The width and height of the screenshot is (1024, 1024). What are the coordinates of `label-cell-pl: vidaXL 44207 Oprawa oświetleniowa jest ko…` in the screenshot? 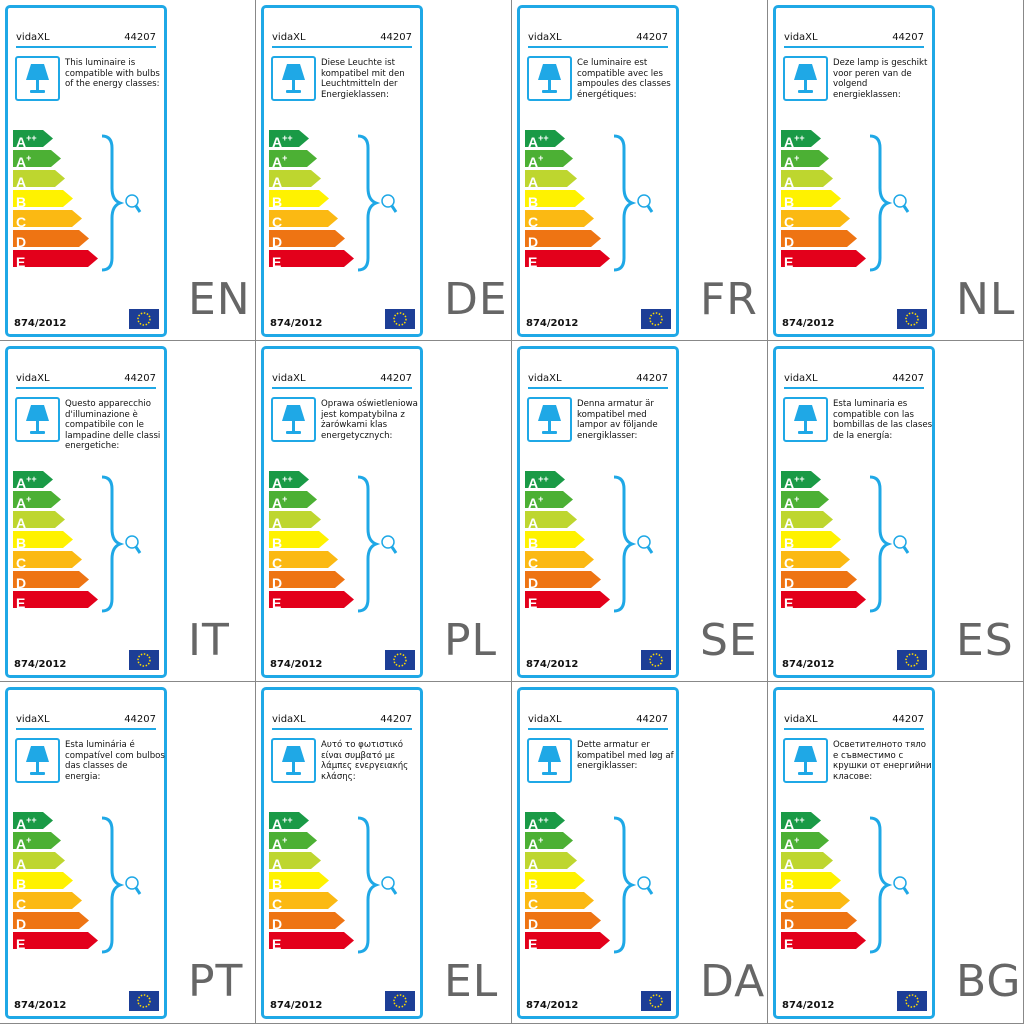 It's located at (384, 511).